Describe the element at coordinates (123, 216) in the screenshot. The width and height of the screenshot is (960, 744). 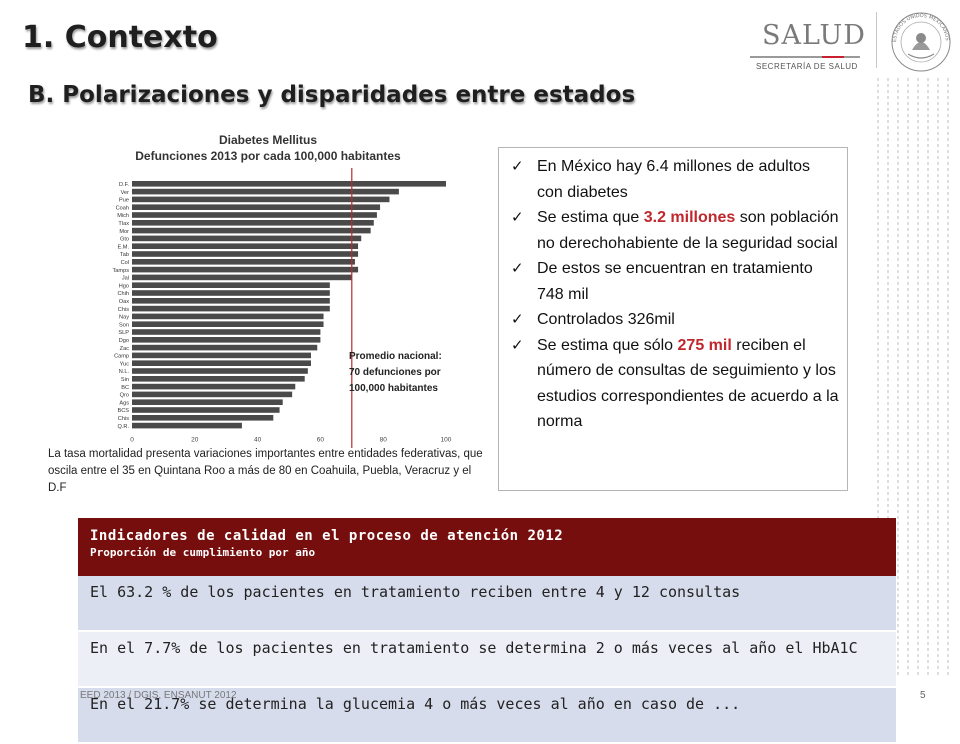
I see `chart-category-label: Mich` at that location.